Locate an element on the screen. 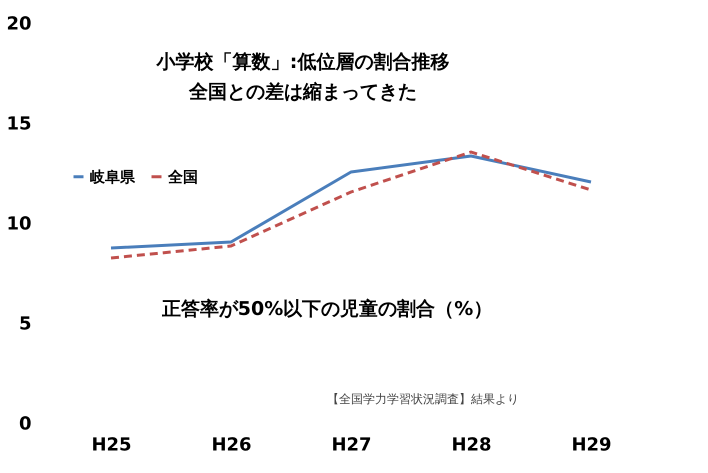 This screenshot has height=473, width=708. x-tick-label: H26 is located at coordinates (231, 445).